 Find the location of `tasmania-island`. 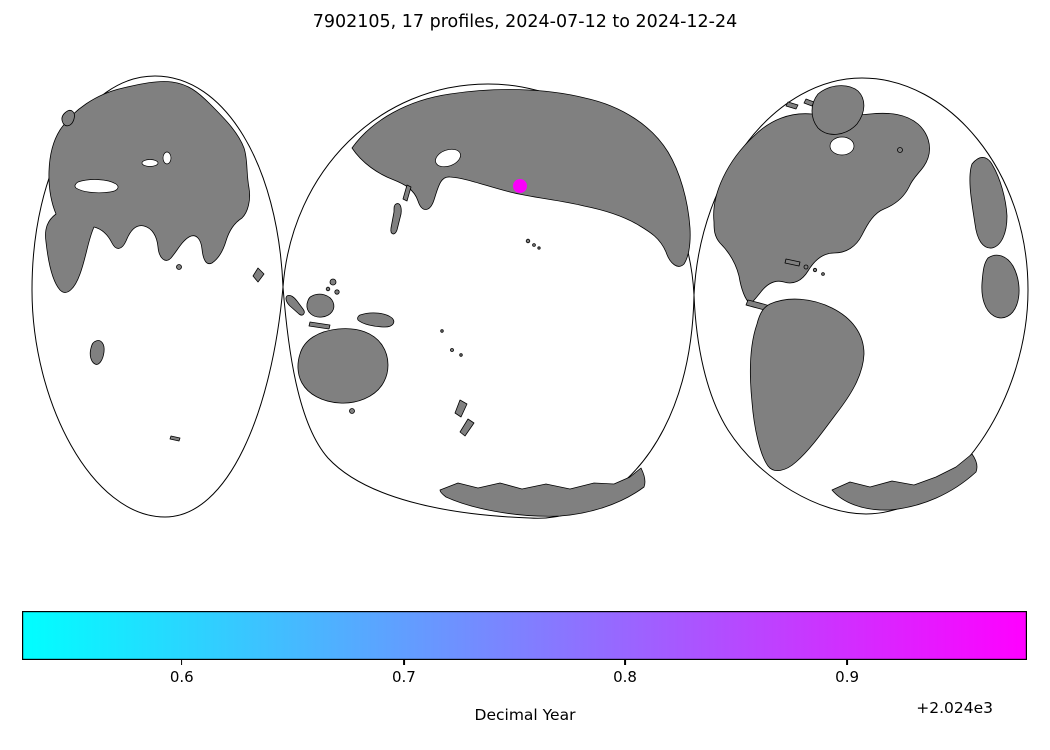

tasmania-island is located at coordinates (352, 411).